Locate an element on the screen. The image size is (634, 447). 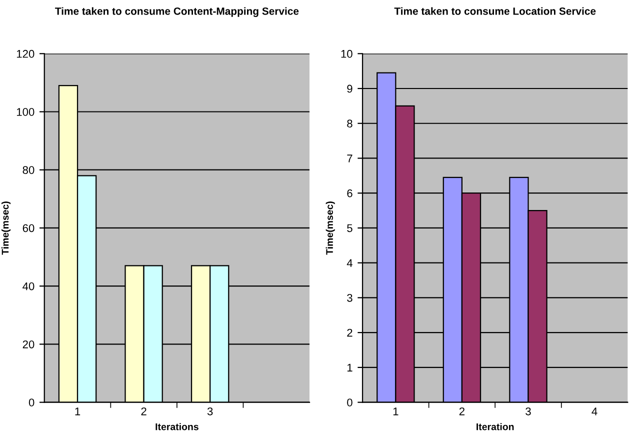
y-tick-label: 40 is located at coordinates (28, 286).